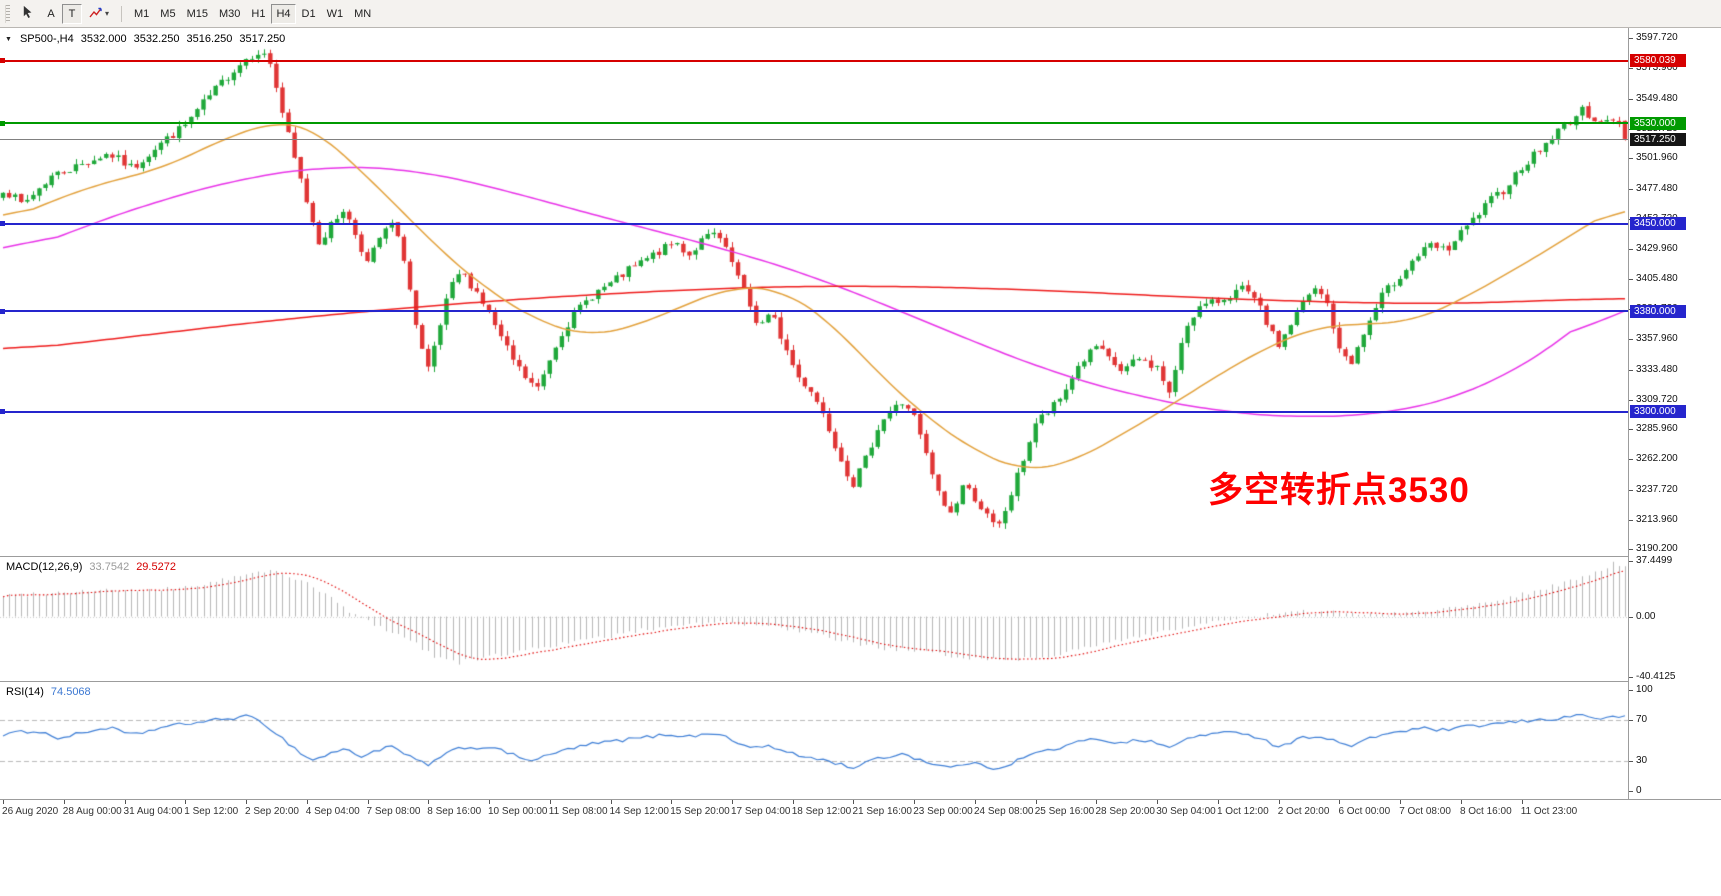  What do you see at coordinates (283, 13) in the screenshot?
I see `timeframe-h4-button: H4` at bounding box center [283, 13].